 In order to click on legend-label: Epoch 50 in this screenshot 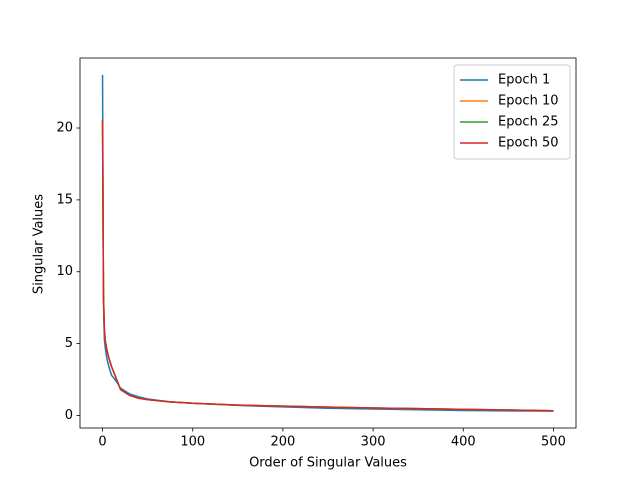, I will do `click(528, 143)`.